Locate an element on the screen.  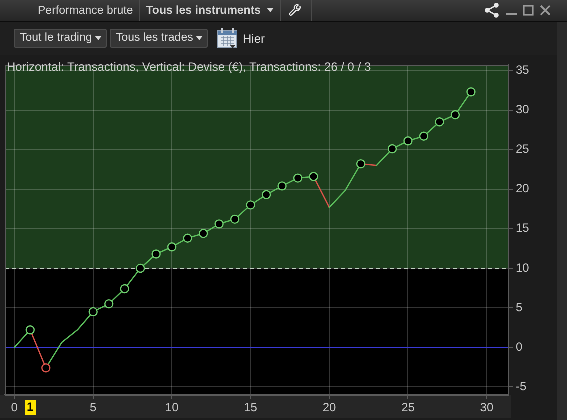
y-tick-label: 10 is located at coordinates (523, 267).